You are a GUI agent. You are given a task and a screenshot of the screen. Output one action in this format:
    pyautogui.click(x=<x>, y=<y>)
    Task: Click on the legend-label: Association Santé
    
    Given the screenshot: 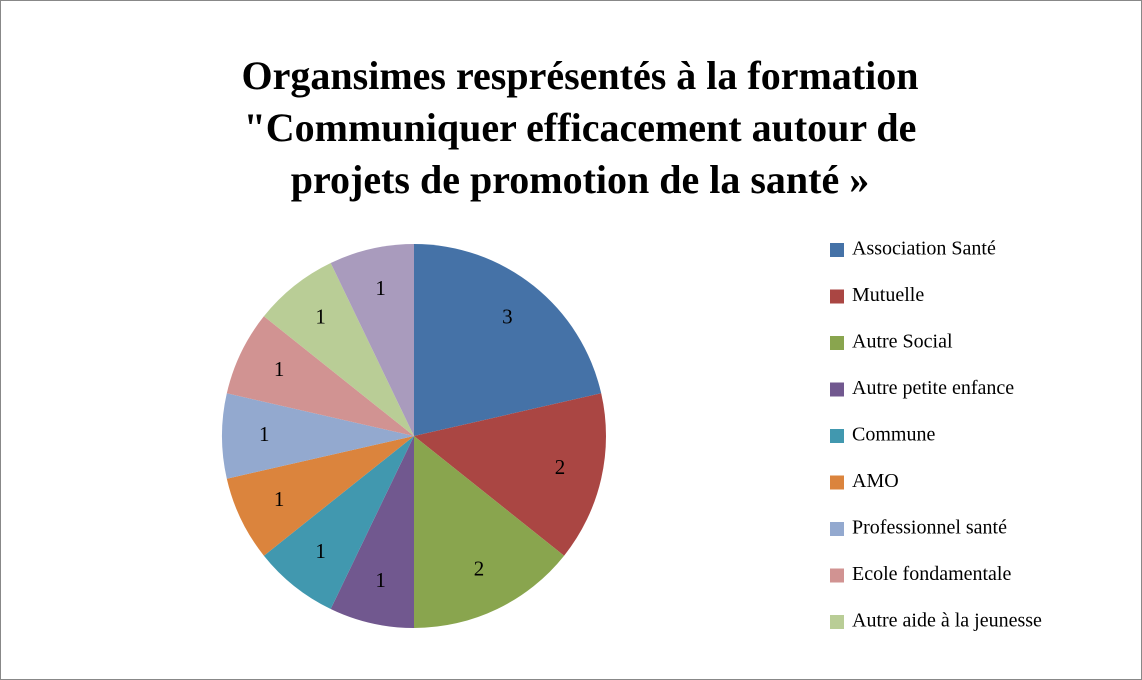 What is the action you would take?
    pyautogui.click(x=924, y=249)
    